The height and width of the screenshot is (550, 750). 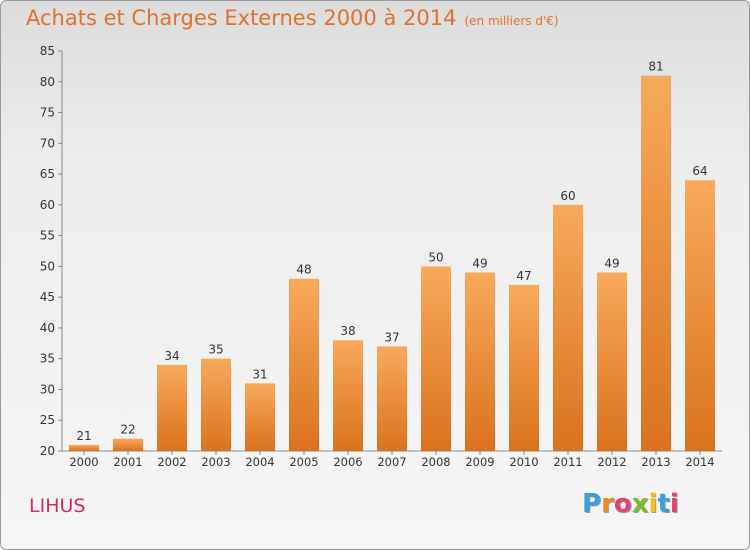 What do you see at coordinates (392, 398) in the screenshot?
I see `bar-2007` at bounding box center [392, 398].